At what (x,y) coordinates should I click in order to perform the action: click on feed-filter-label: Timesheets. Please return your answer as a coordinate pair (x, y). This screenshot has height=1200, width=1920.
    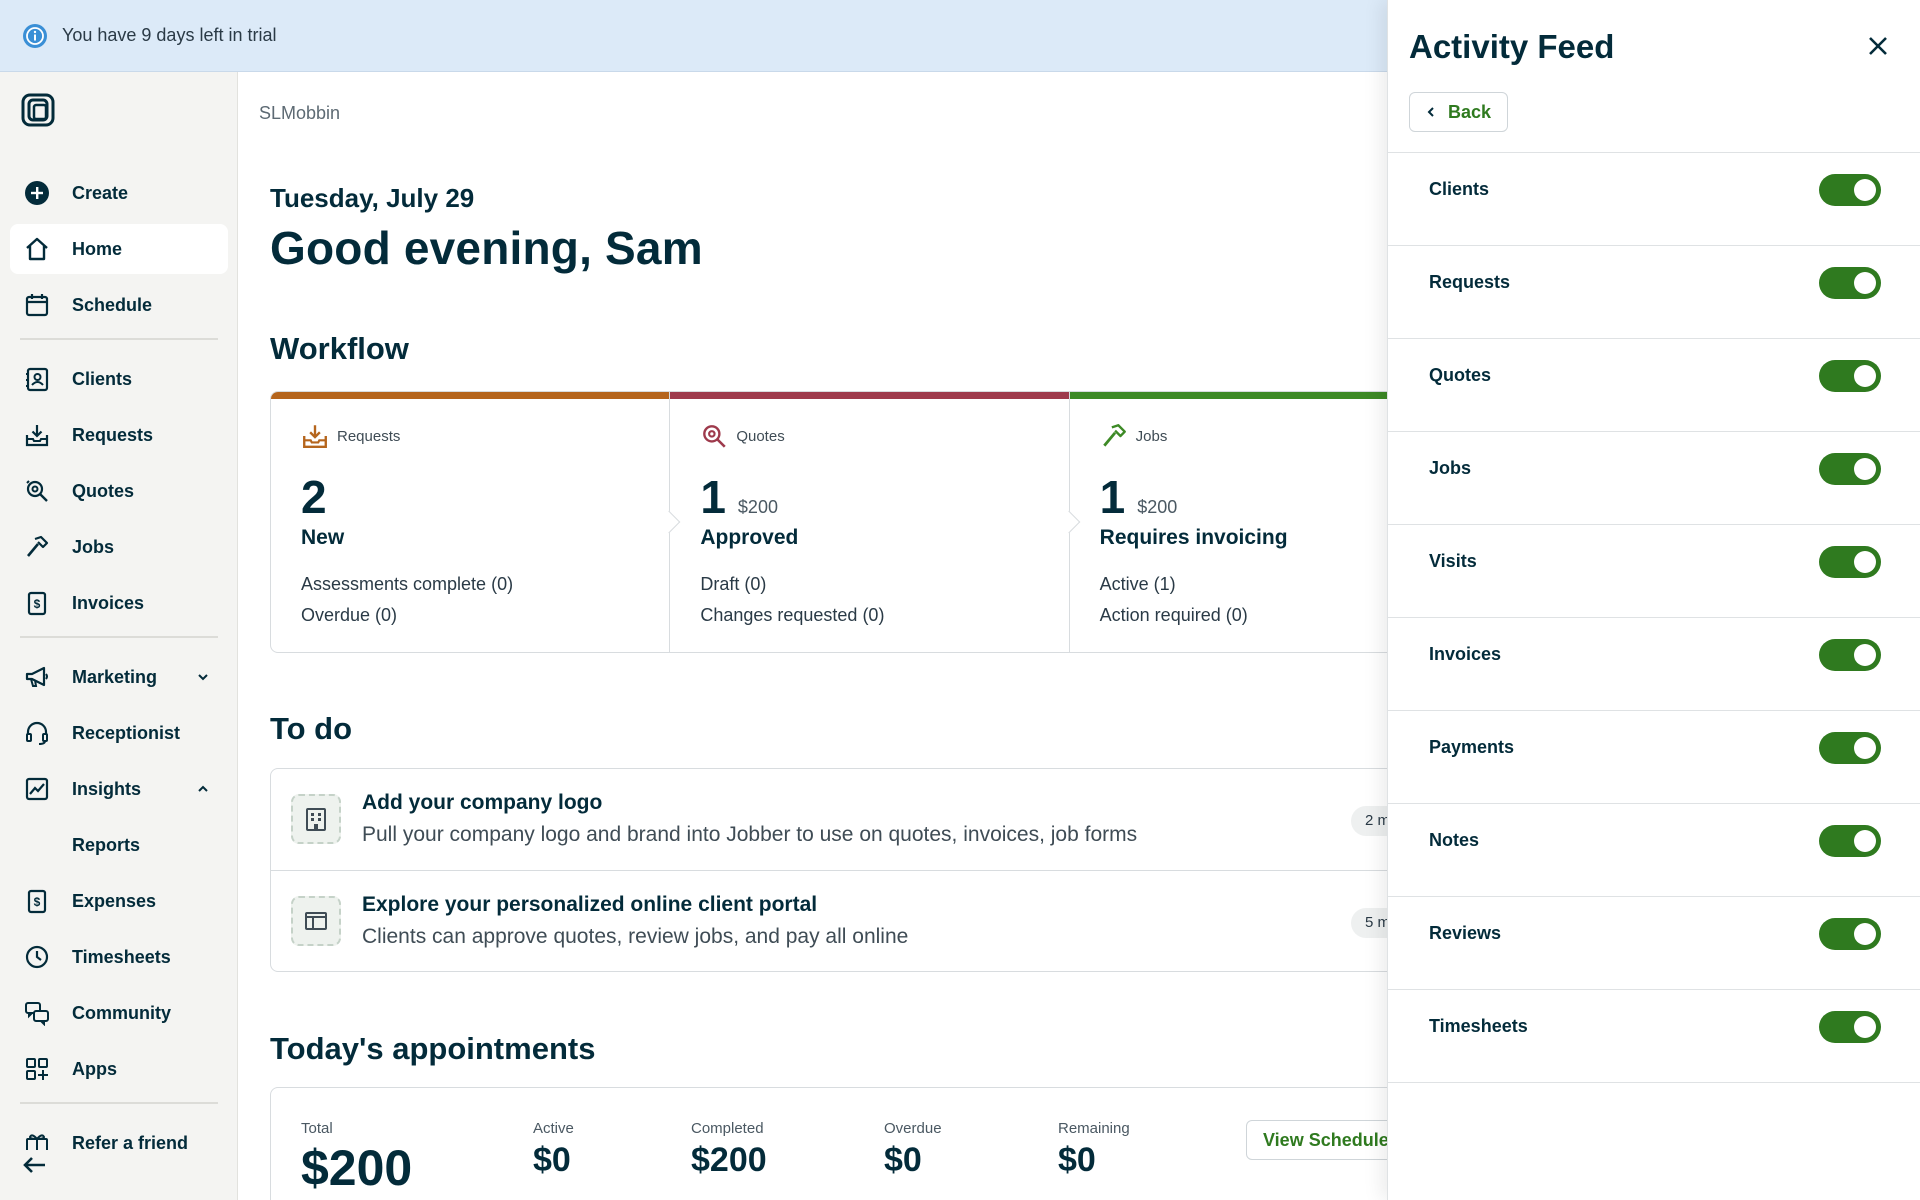
    Looking at the image, I should click on (1478, 1026).